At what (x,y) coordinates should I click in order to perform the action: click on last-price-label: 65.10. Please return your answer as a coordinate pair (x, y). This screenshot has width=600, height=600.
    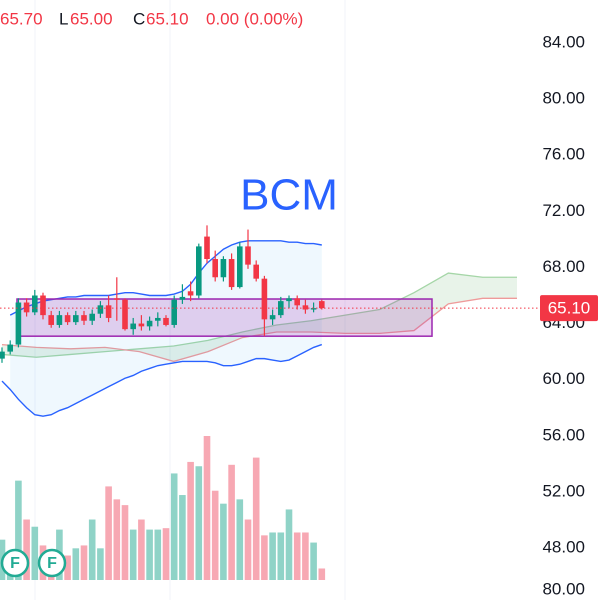
    Looking at the image, I should click on (569, 308).